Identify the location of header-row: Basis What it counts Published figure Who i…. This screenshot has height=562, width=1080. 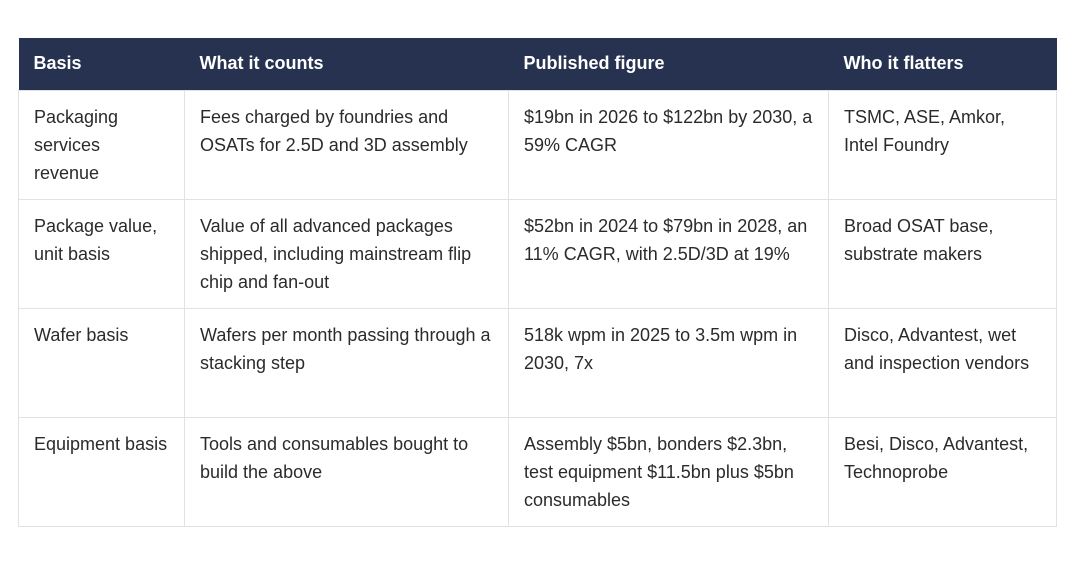
(537, 64).